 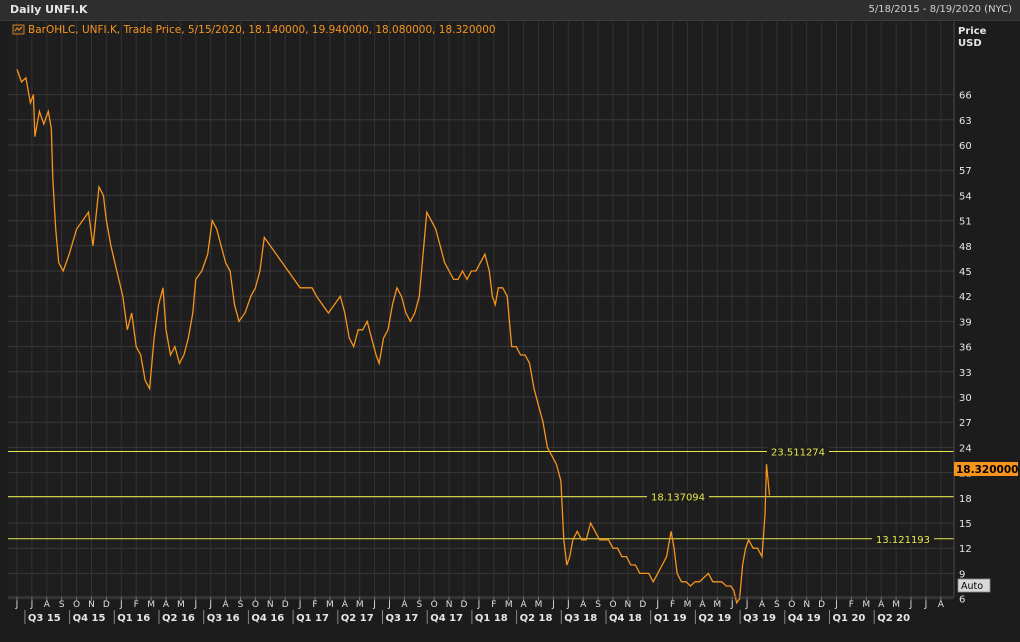 What do you see at coordinates (965, 222) in the screenshot?
I see `y-tick-label: 51` at bounding box center [965, 222].